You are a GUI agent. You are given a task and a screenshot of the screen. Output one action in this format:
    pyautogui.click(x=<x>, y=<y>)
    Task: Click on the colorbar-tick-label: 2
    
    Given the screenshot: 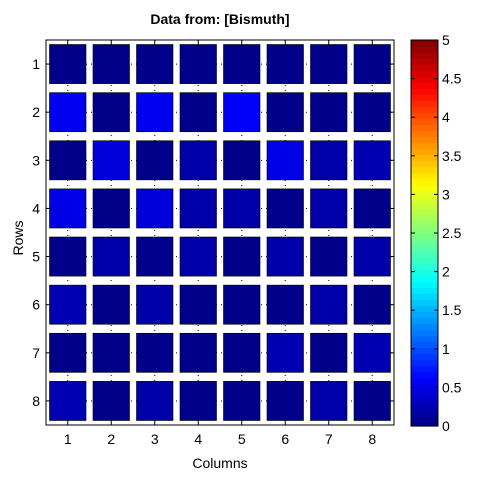 What is the action you would take?
    pyautogui.click(x=446, y=272)
    